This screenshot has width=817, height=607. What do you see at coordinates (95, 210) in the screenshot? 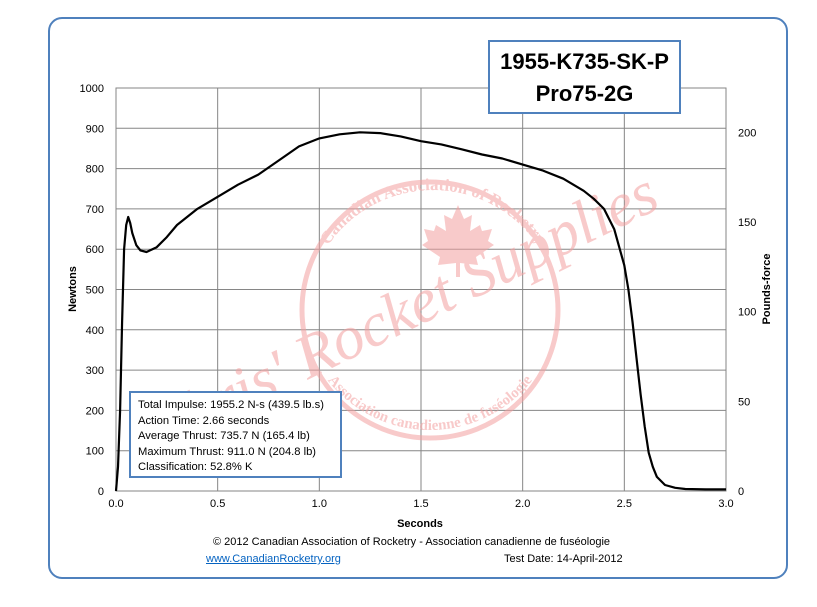
I see `y-tick-label: 700` at bounding box center [95, 210].